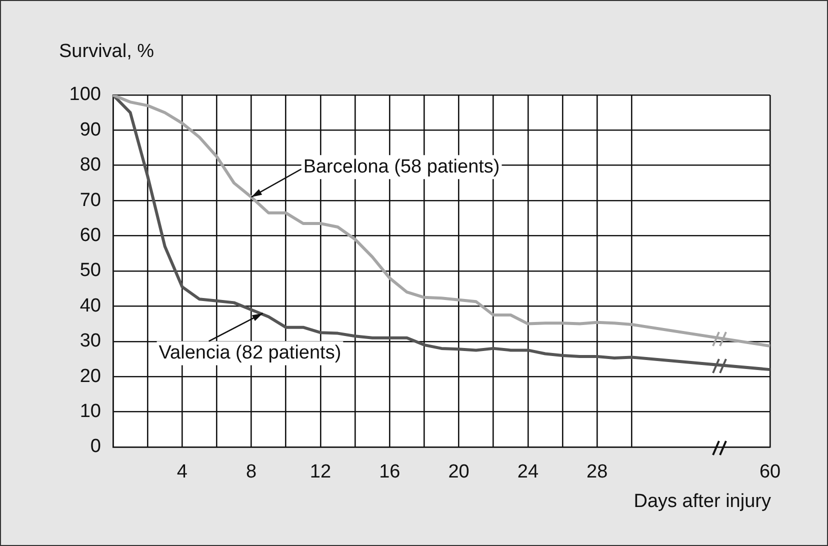 Image resolution: width=828 pixels, height=546 pixels. Describe the element at coordinates (250, 353) in the screenshot. I see `annotation: Valencia (82 patients)` at that location.